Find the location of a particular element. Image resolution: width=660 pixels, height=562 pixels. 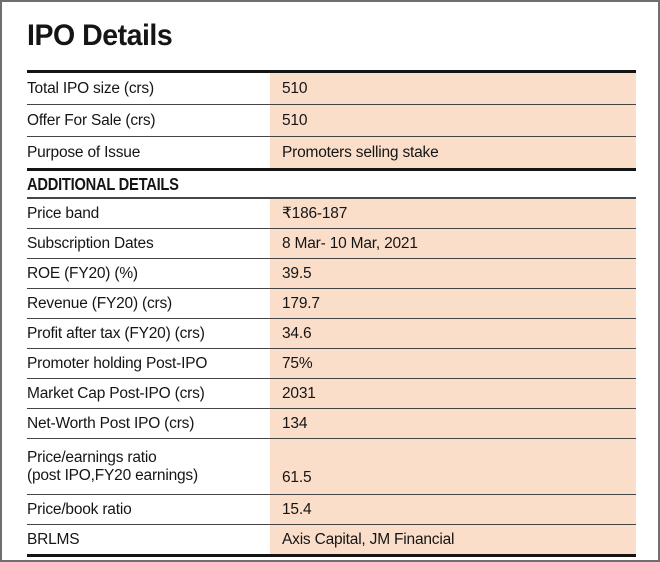

row-label: Price band is located at coordinates (148, 213).